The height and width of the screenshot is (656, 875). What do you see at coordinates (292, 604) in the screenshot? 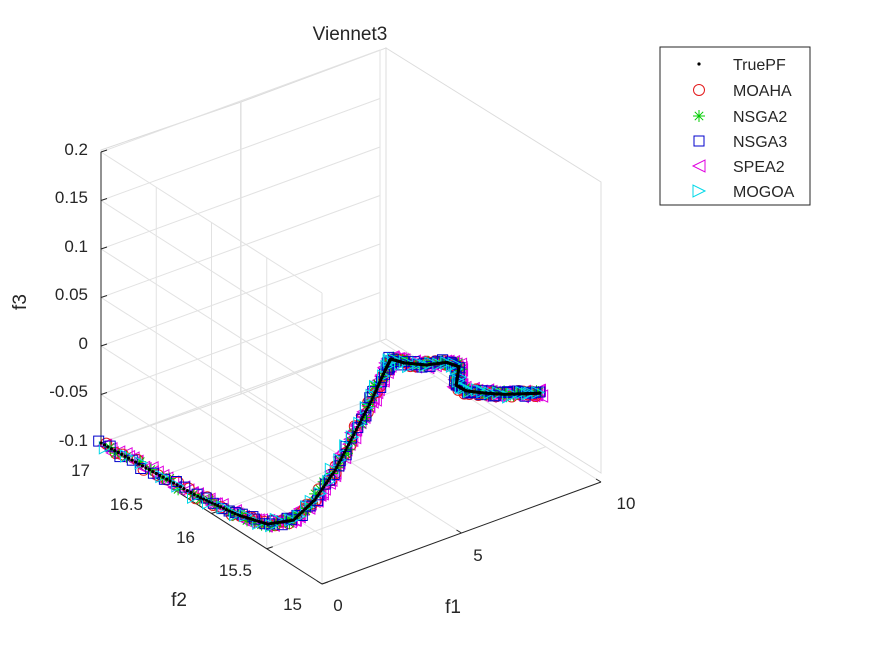
I see `y-tick-label: 15` at bounding box center [292, 604].